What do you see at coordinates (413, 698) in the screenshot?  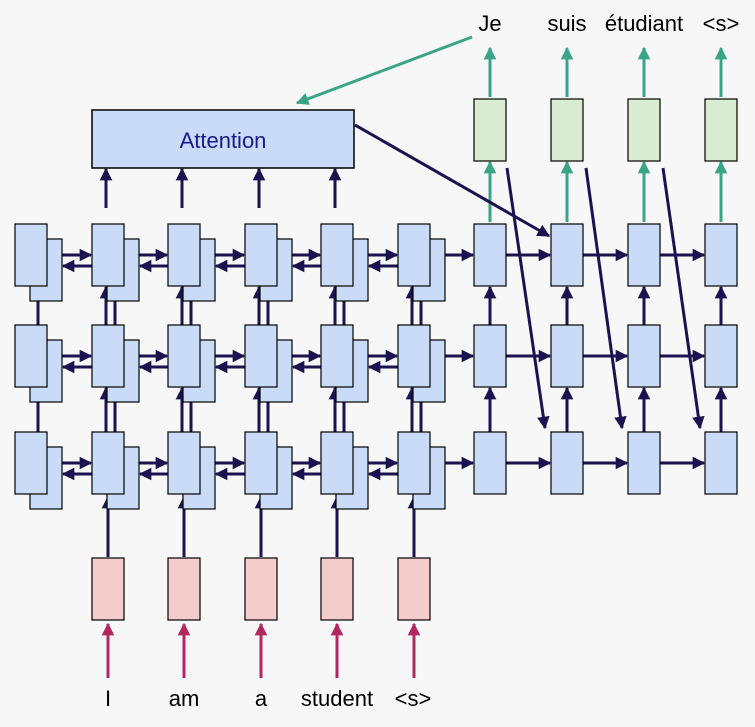 I see `source-word: <s>` at bounding box center [413, 698].